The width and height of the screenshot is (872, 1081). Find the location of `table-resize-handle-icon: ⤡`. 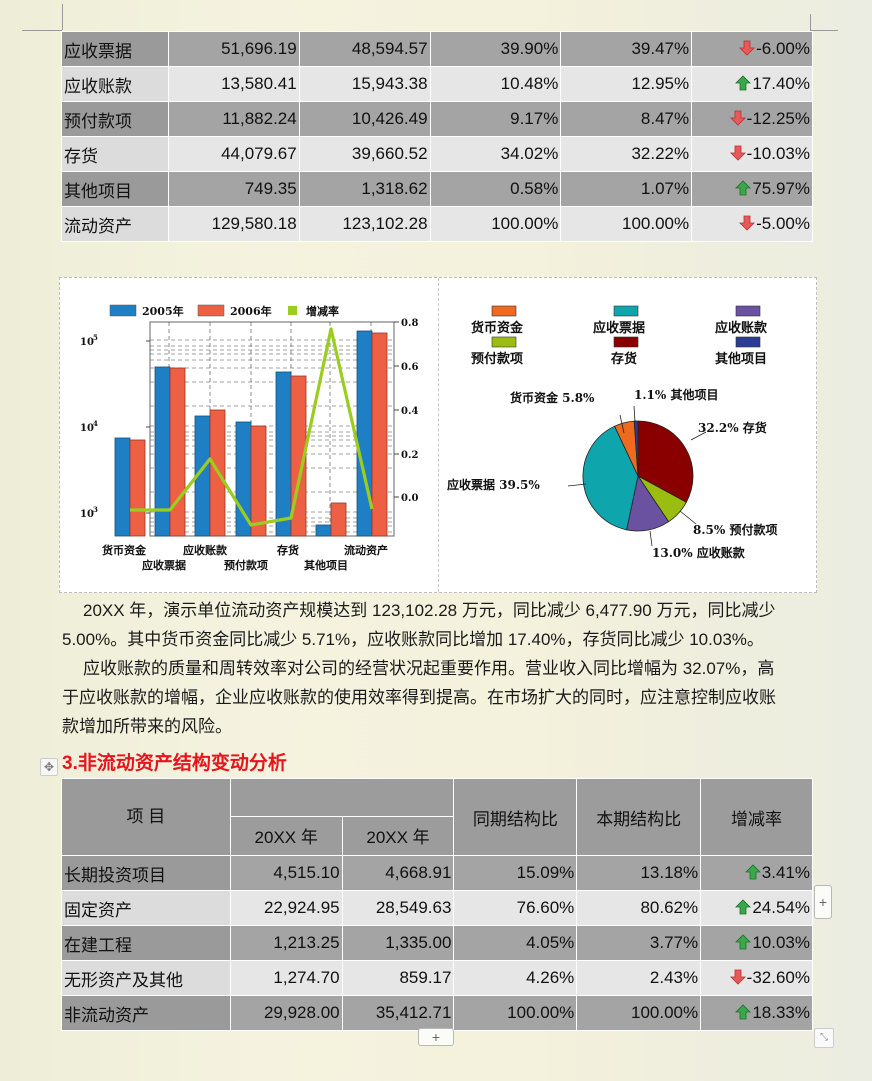

table-resize-handle-icon: ⤡ is located at coordinates (824, 1038).